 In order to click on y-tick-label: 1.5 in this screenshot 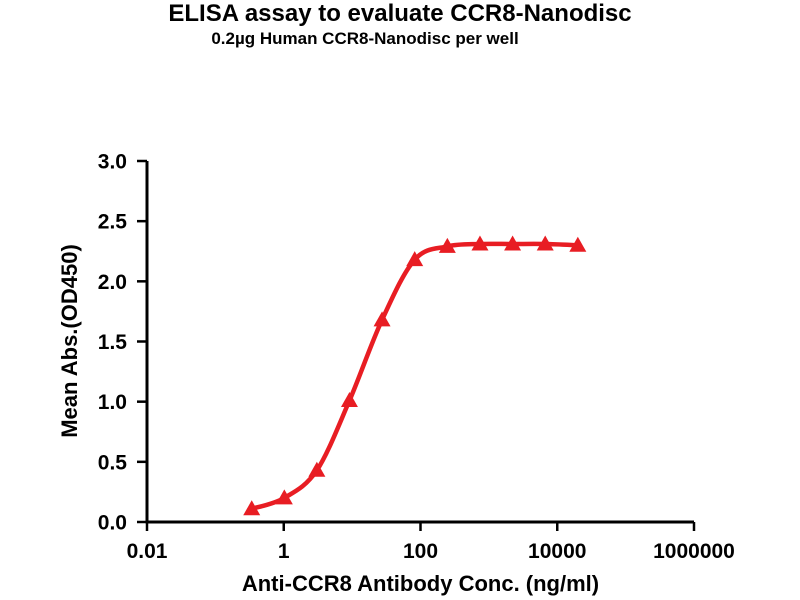, I will do `click(113, 342)`.